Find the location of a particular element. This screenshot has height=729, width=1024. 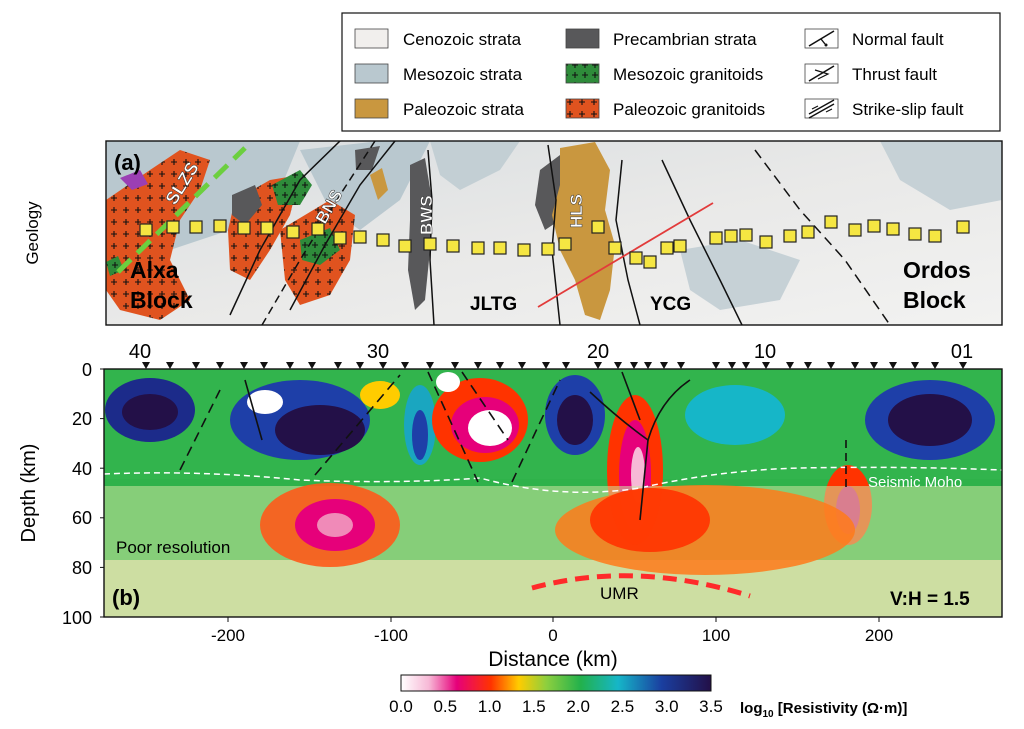

cross-section-line is located at coordinates (625, 255).